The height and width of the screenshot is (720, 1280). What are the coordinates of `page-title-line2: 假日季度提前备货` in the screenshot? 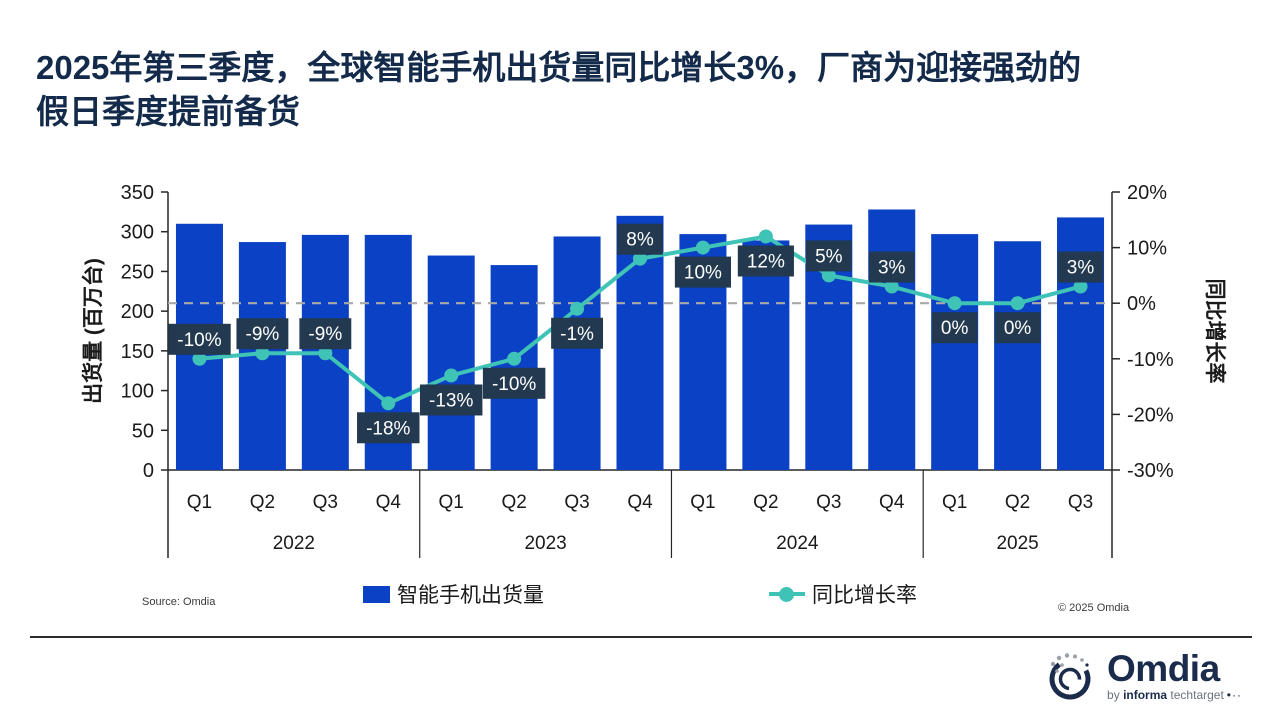 It's located at (168, 112).